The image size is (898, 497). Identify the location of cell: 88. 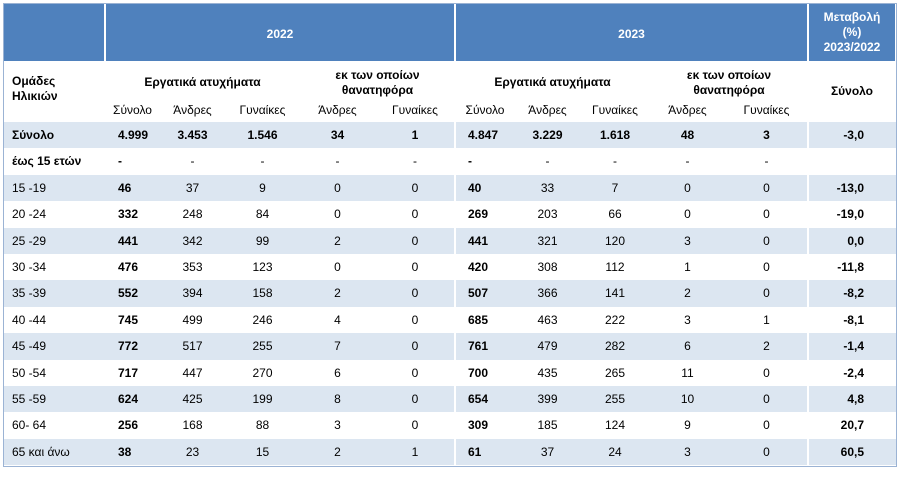
(262, 425).